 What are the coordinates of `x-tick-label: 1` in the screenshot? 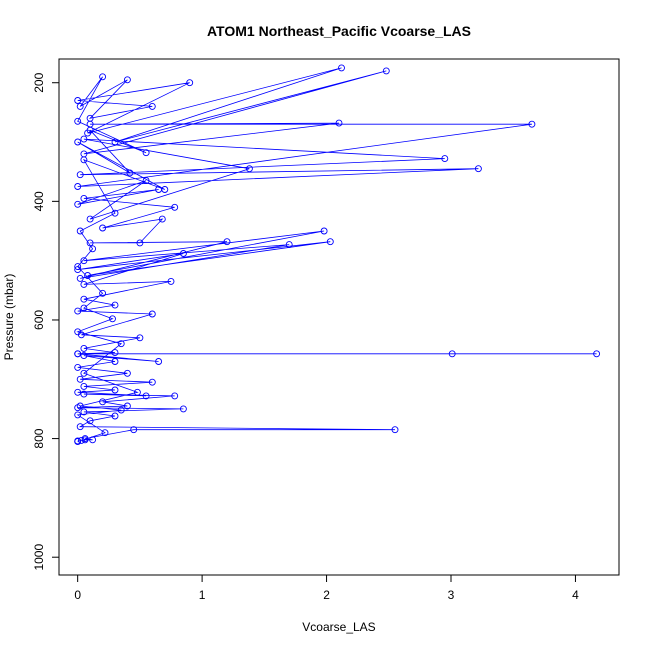 It's located at (202, 595).